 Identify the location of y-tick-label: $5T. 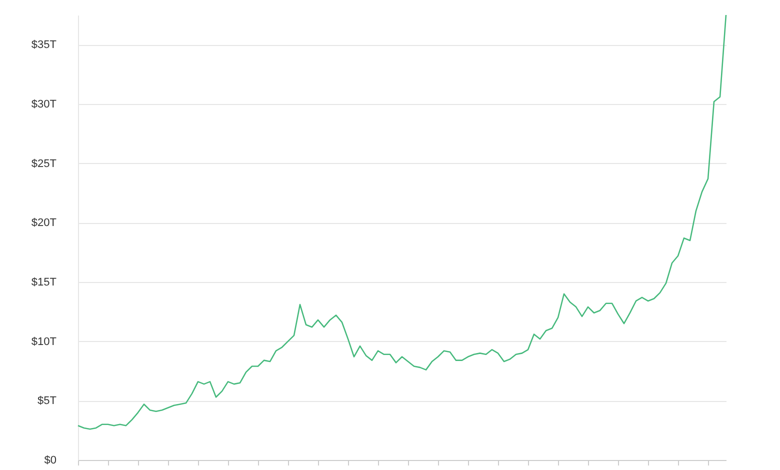
(47, 401).